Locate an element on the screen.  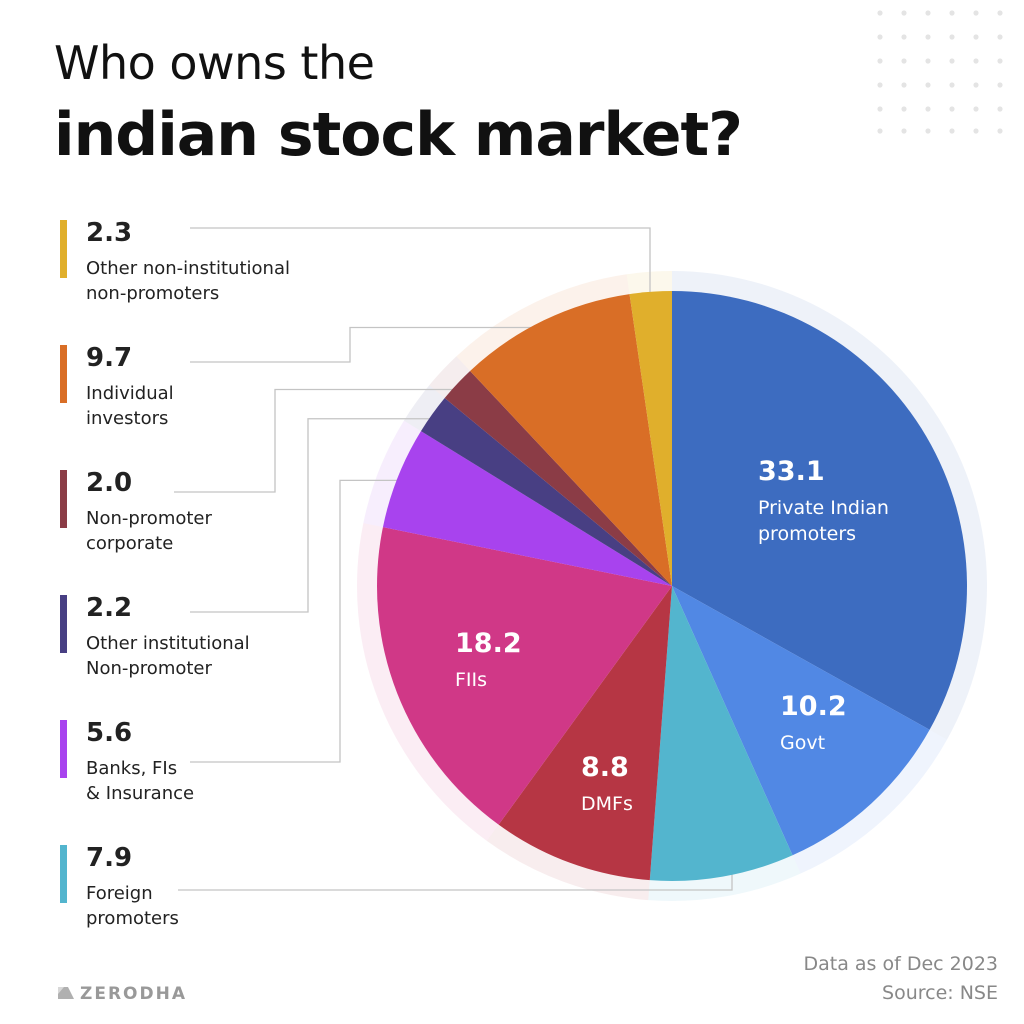
slice-value-label: 8.8 is located at coordinates (605, 767).